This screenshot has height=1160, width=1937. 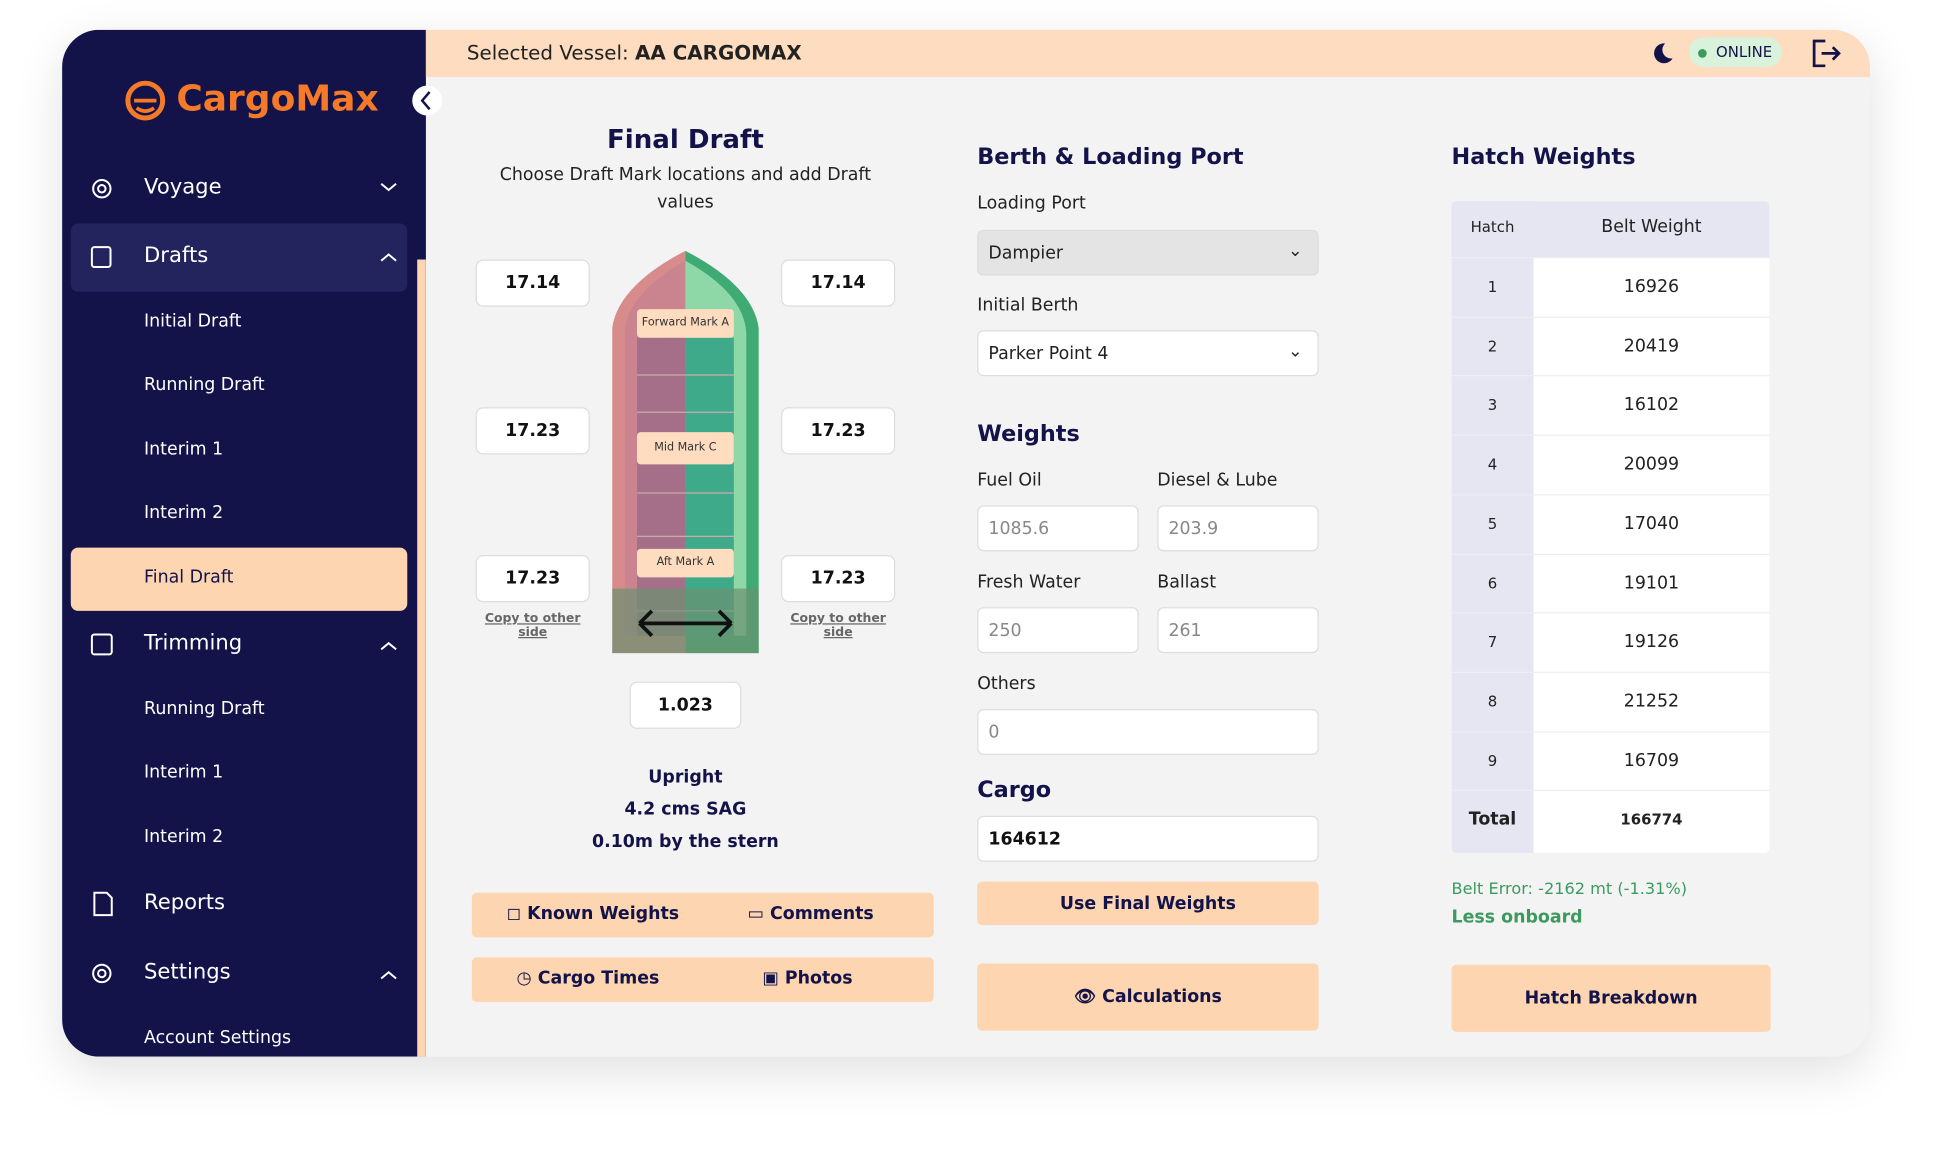 I want to click on button: 👁 Calculations, so click(x=1148, y=997).